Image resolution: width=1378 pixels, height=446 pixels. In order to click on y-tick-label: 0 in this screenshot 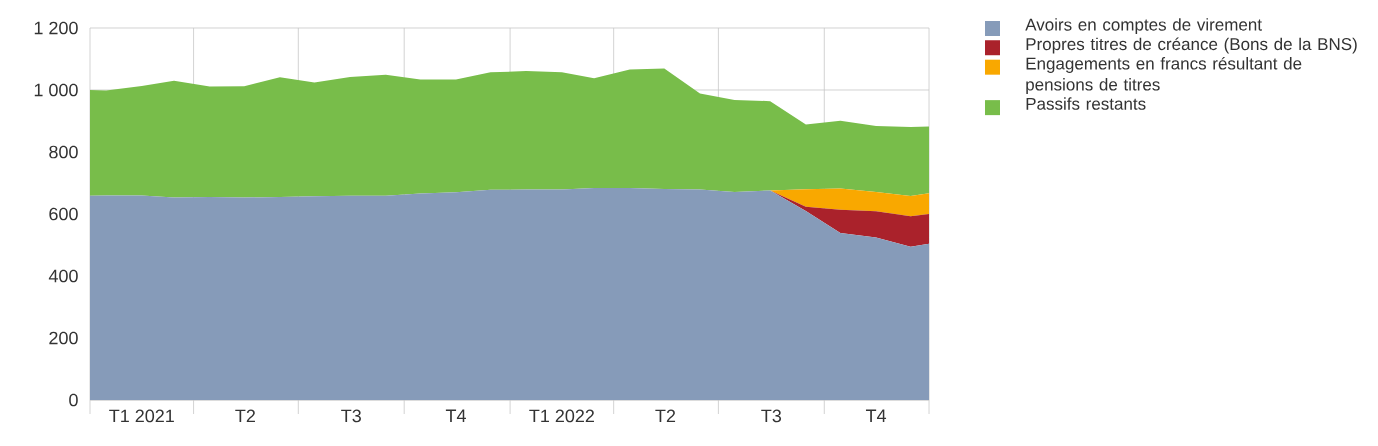, I will do `click(73, 400)`.